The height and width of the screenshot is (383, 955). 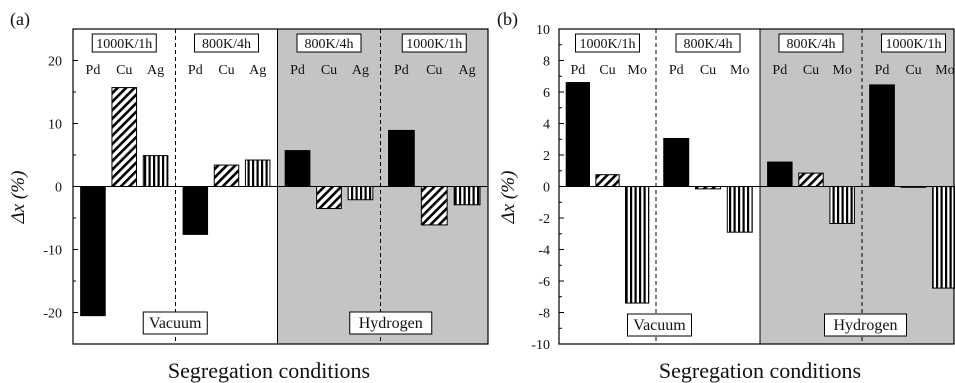 What do you see at coordinates (269, 370) in the screenshot?
I see `panel-a-x-axis-title: Segregation conditions` at bounding box center [269, 370].